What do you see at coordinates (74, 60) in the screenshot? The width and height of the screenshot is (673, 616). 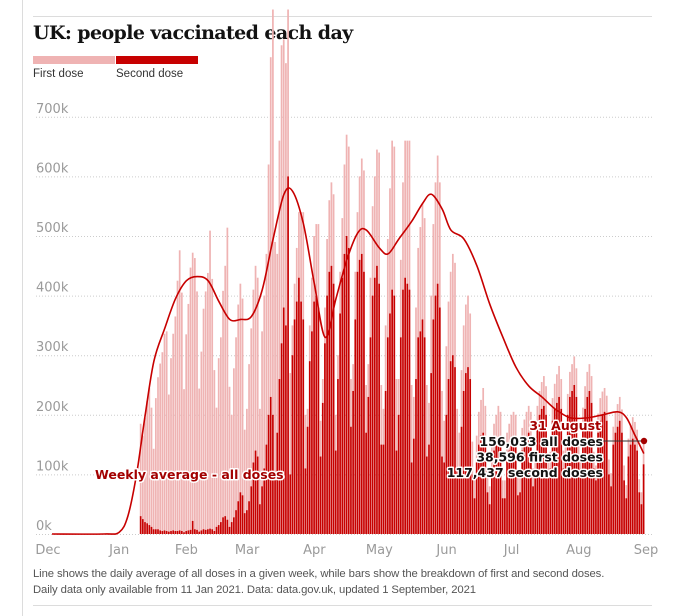 I see `legend-swatch-first-dose` at bounding box center [74, 60].